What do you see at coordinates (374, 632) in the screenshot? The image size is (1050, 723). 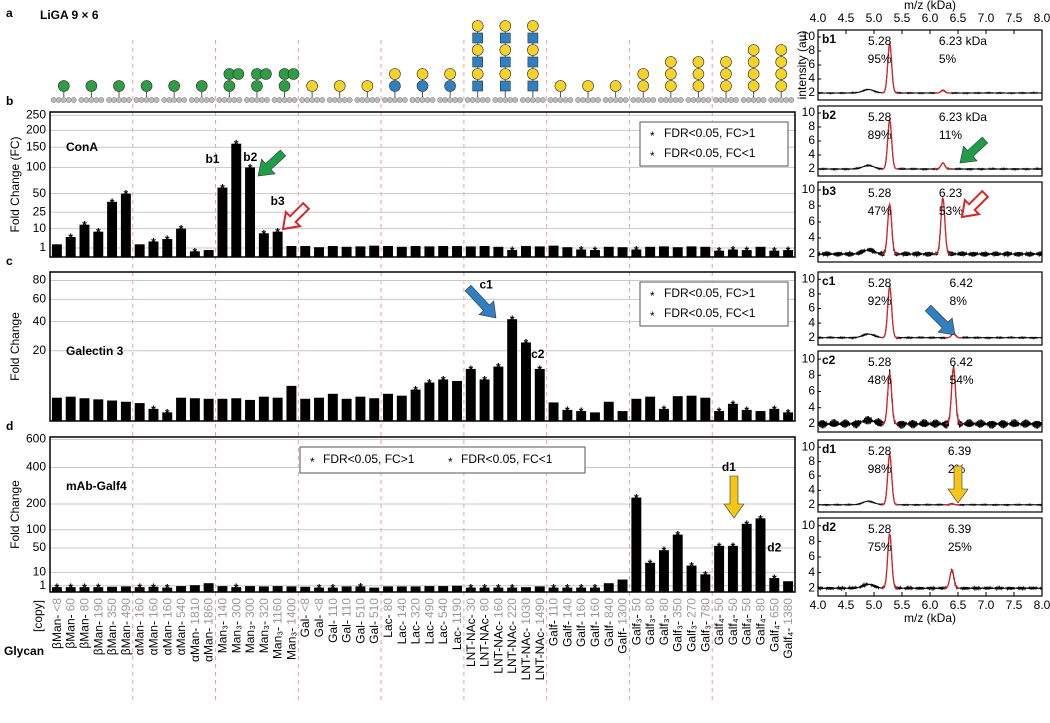 I see `category-name: Gal-` at bounding box center [374, 632].